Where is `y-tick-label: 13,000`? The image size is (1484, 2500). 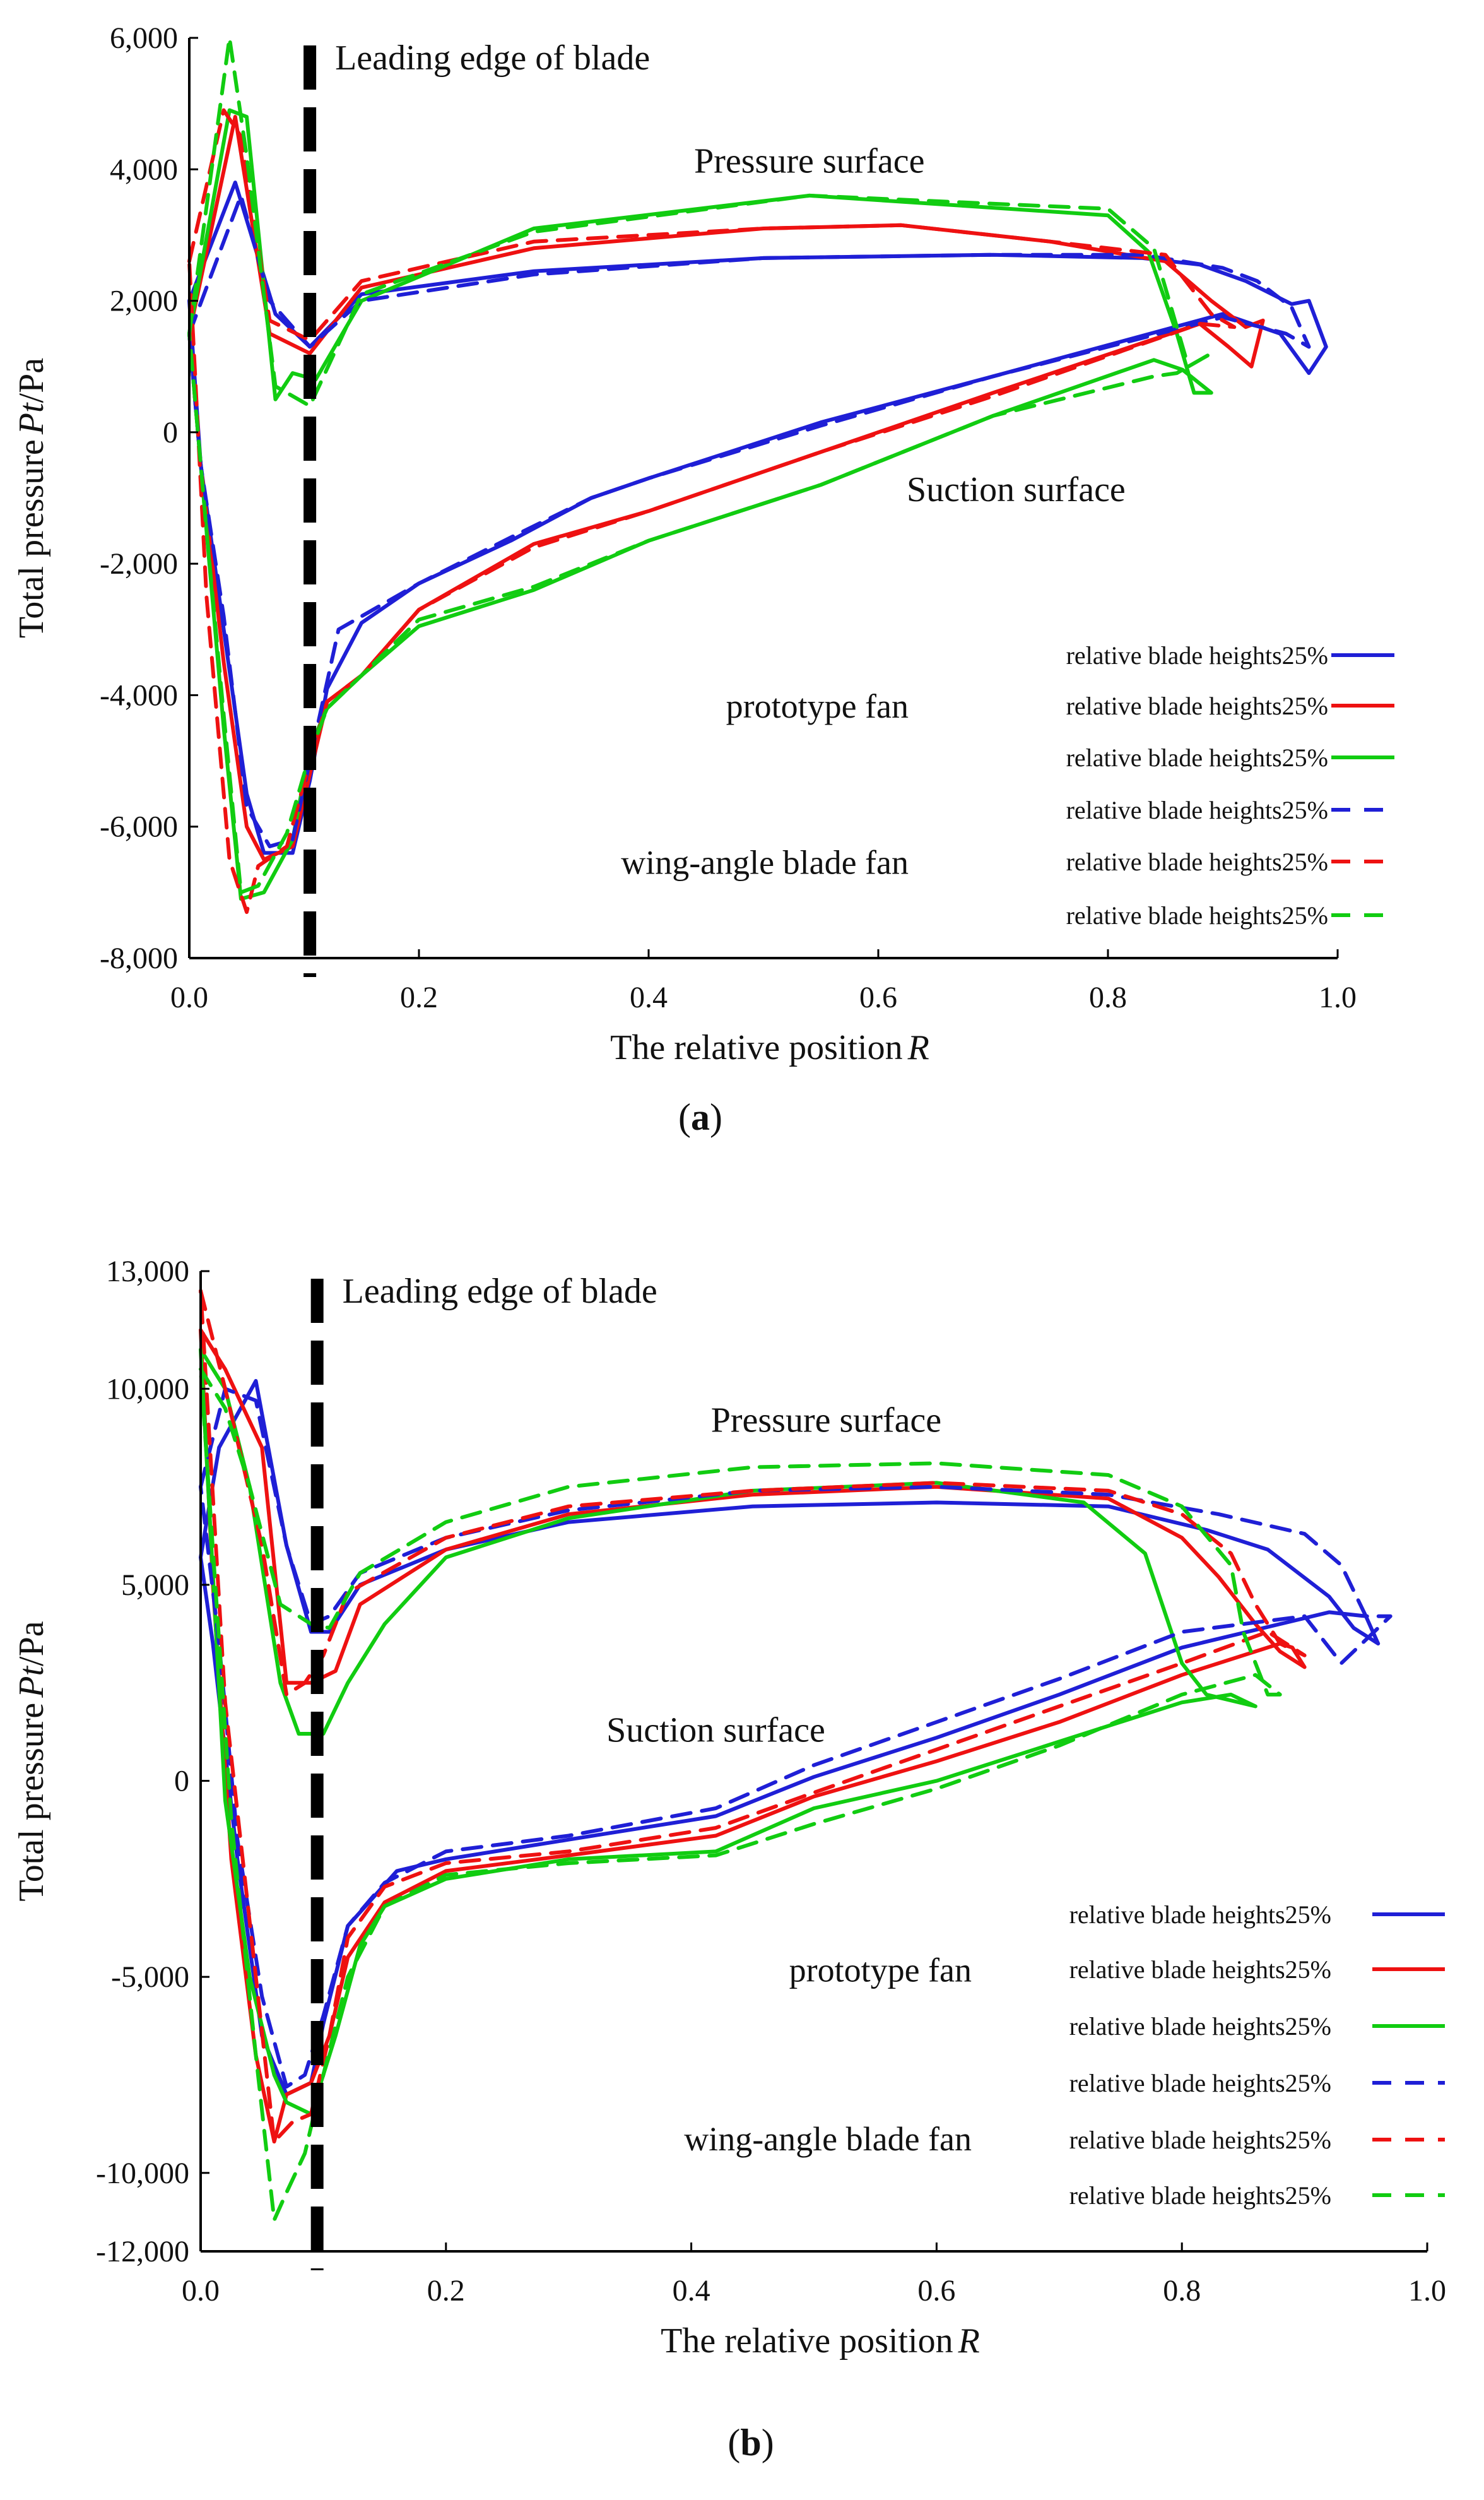 y-tick-label: 13,000 is located at coordinates (147, 1271).